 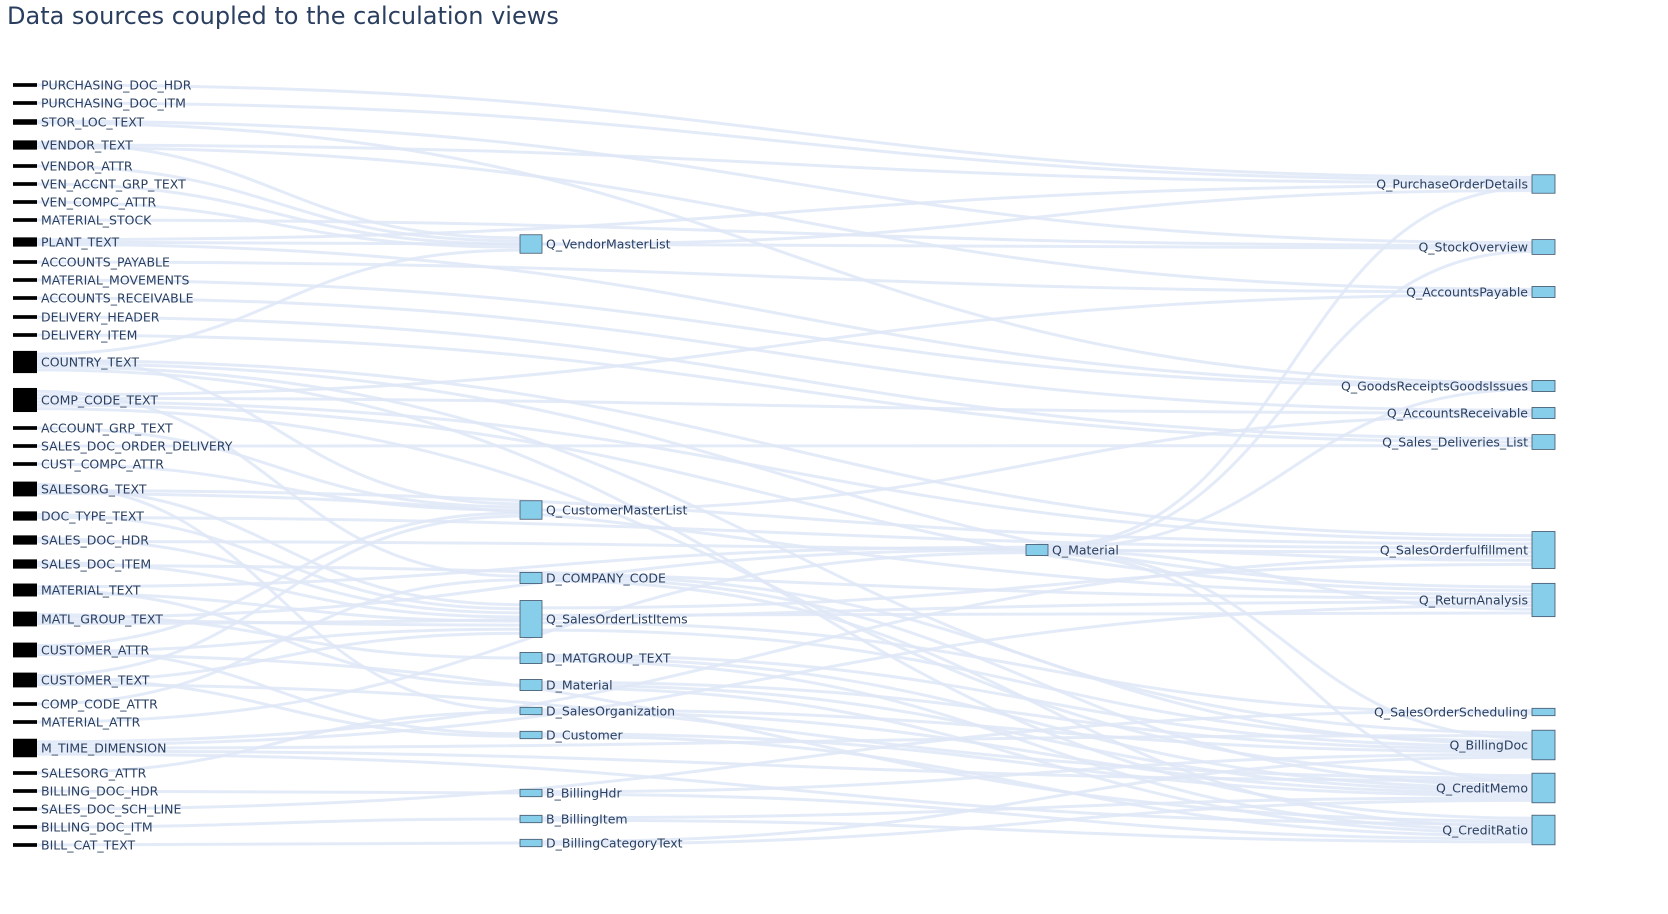 I want to click on link-VEN_ACCNT_GRP_TEXT-to-Q_VendorMasterList, so click(x=278, y=214).